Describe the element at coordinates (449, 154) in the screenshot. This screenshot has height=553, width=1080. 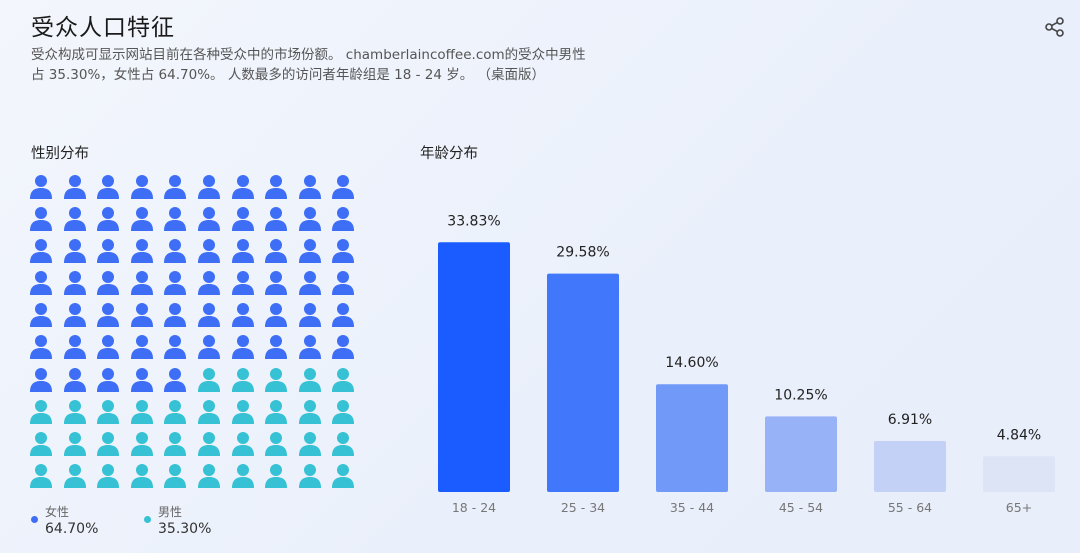
I see `age-section-label: 年龄分布` at that location.